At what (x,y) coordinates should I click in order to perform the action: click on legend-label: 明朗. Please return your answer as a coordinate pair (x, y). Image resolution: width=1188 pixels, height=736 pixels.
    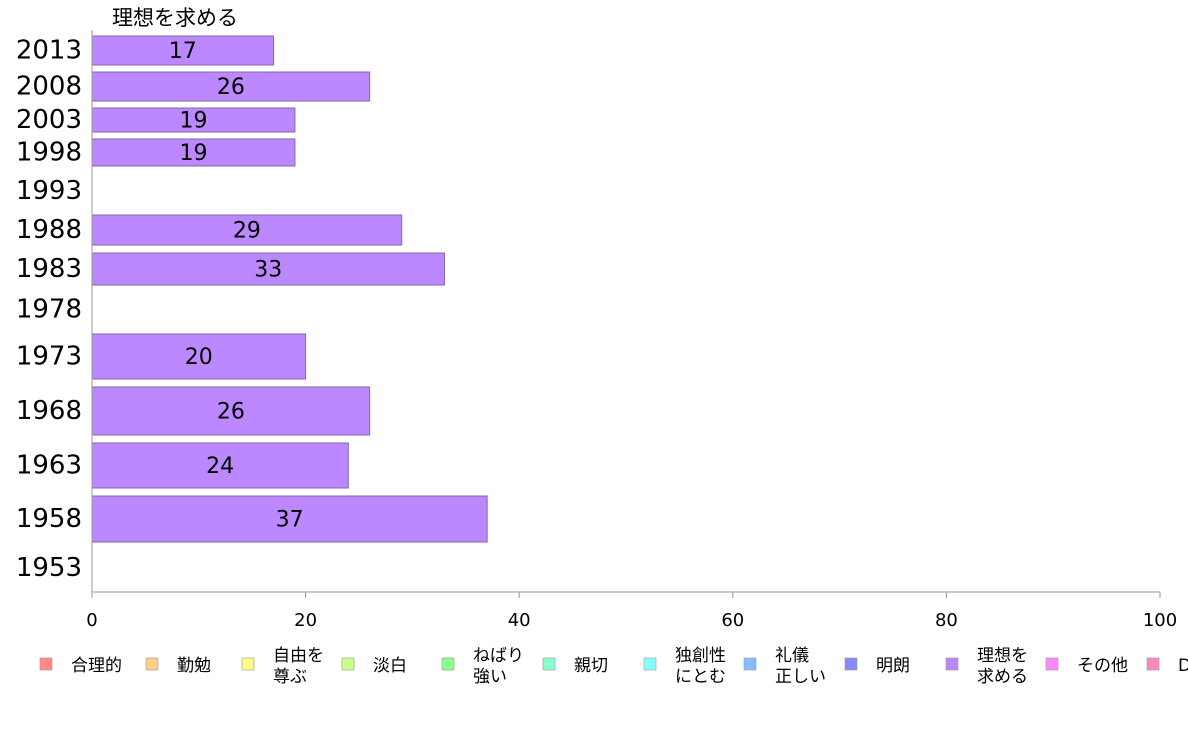
    Looking at the image, I should click on (893, 666).